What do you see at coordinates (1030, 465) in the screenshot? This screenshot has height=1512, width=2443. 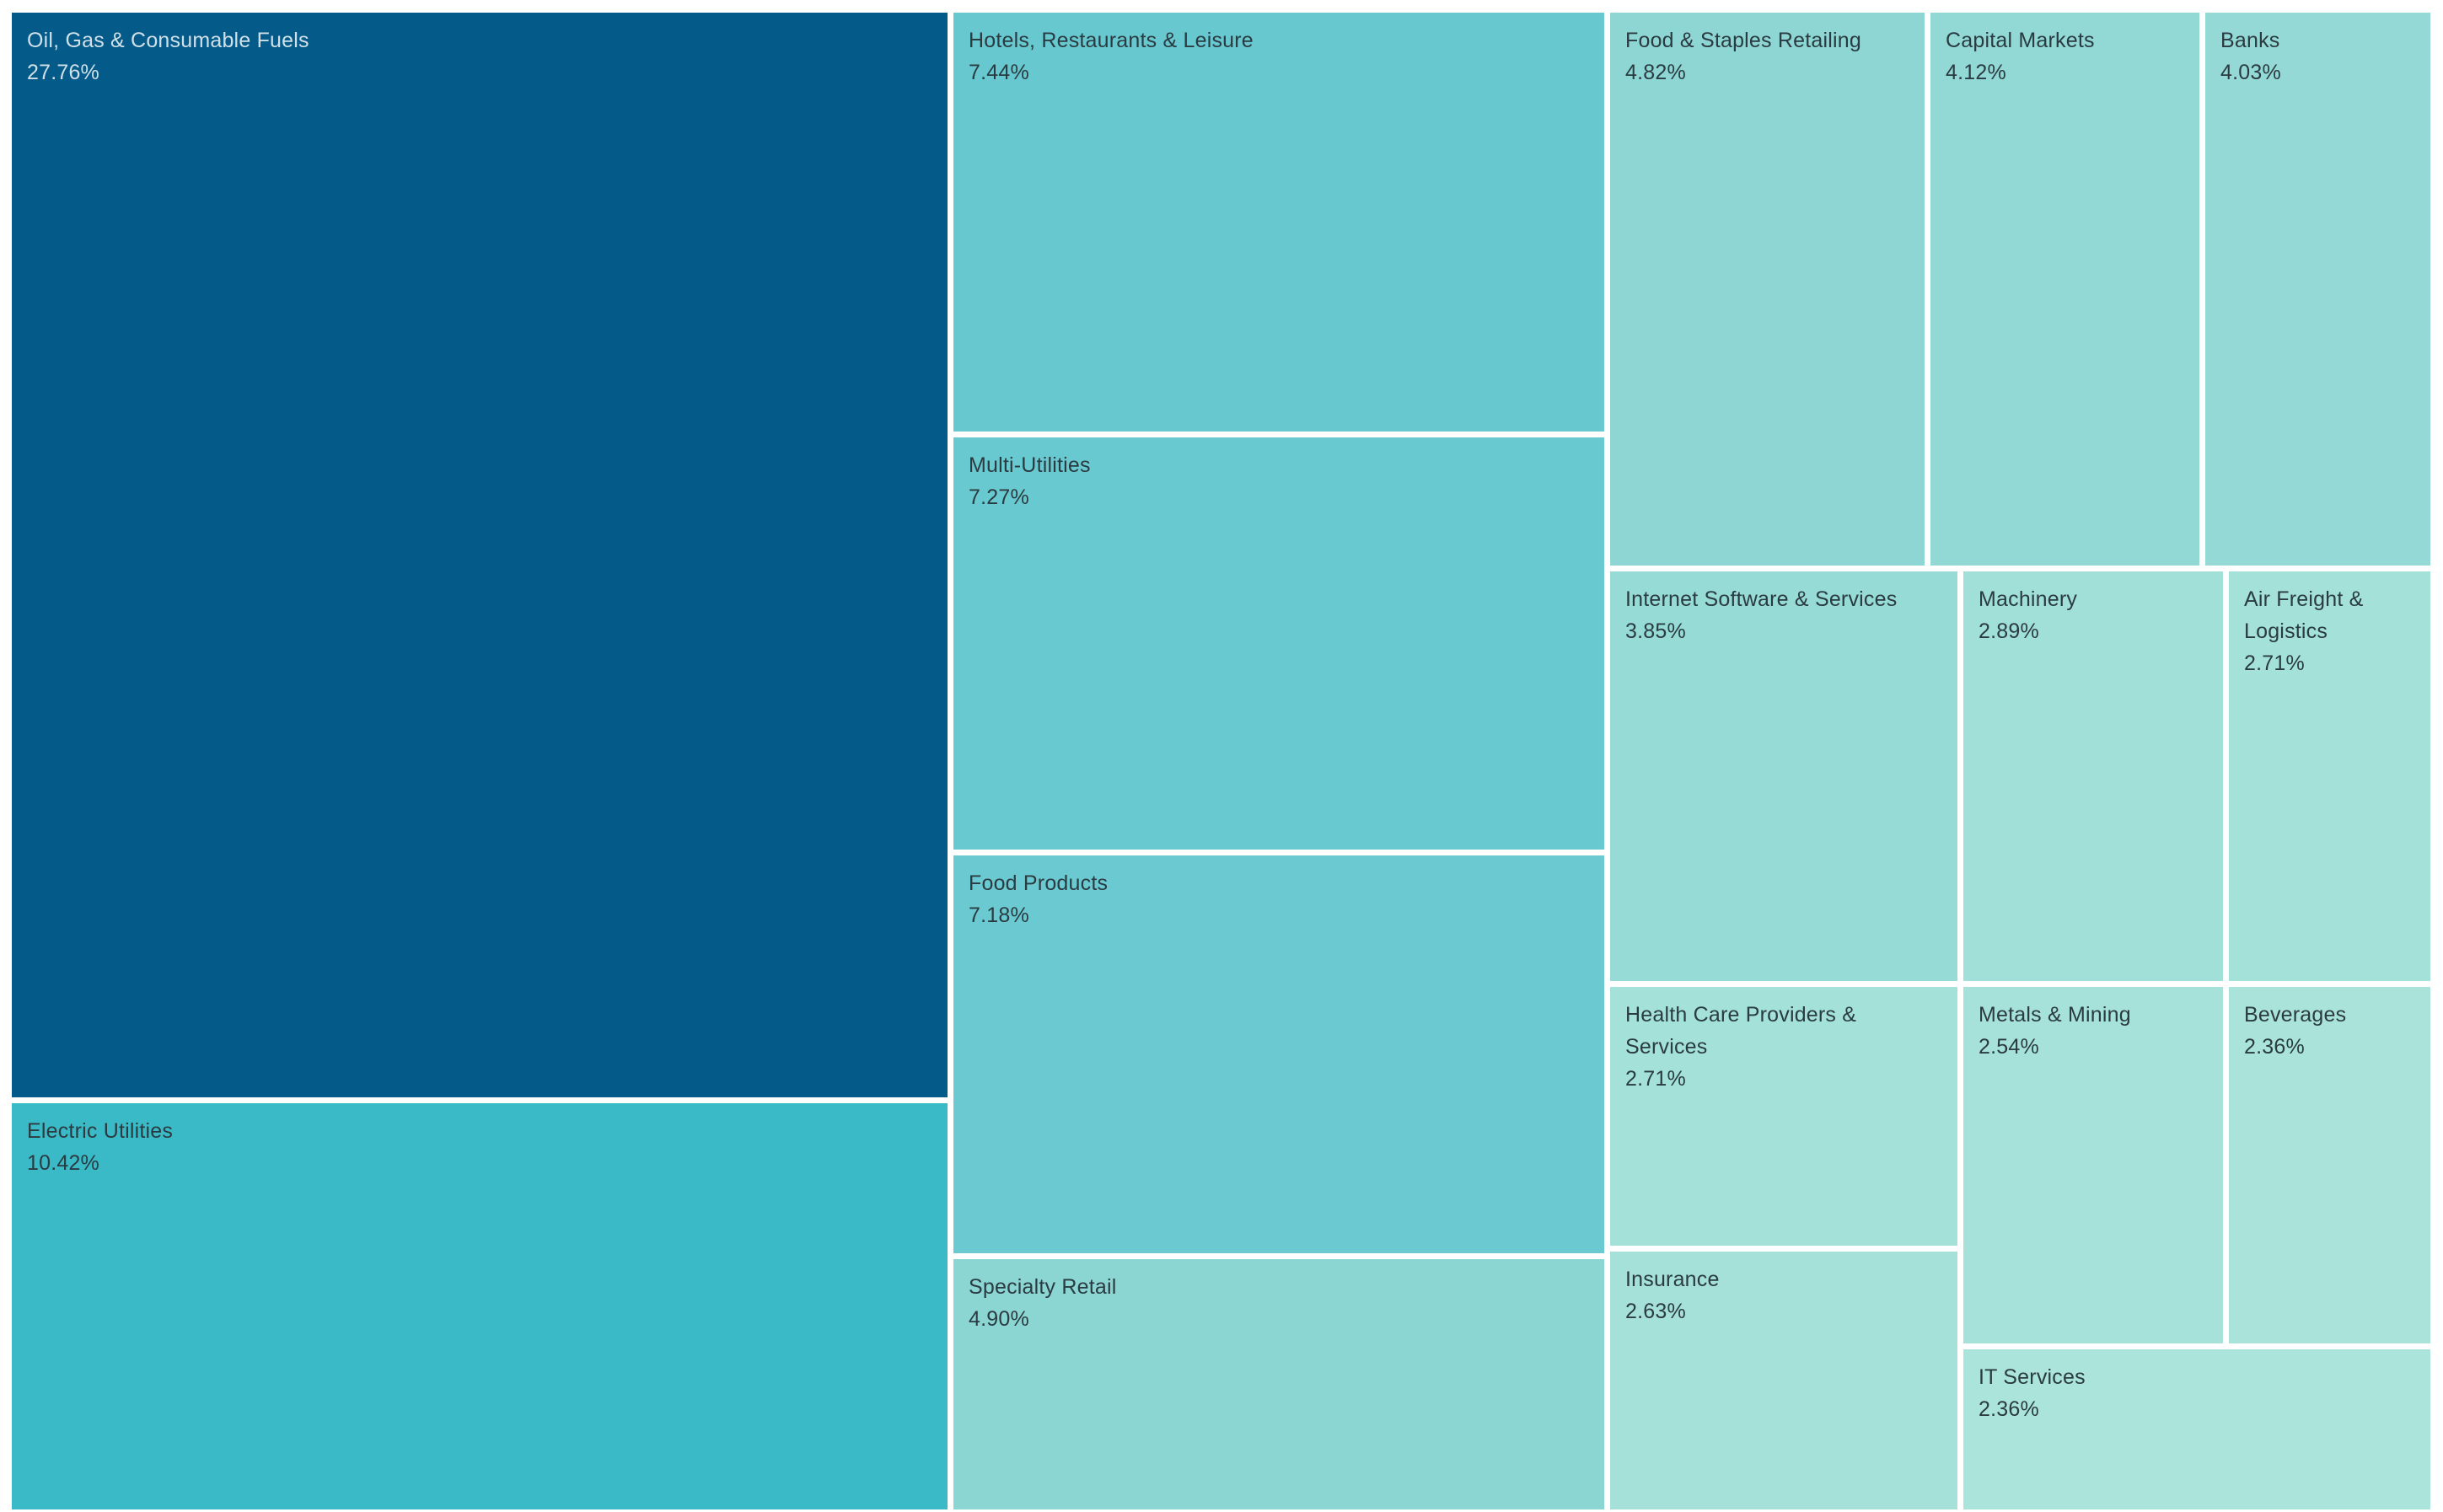 I see `tile-sector-label: Multi-Utilities` at bounding box center [1030, 465].